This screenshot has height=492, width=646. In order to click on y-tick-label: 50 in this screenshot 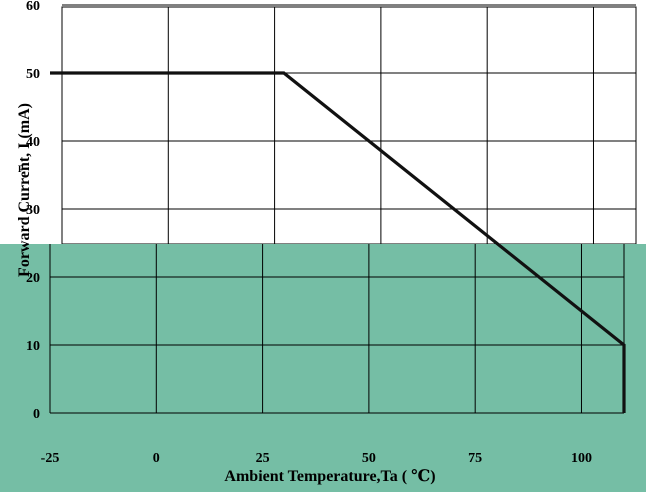, I will do `click(33, 74)`.